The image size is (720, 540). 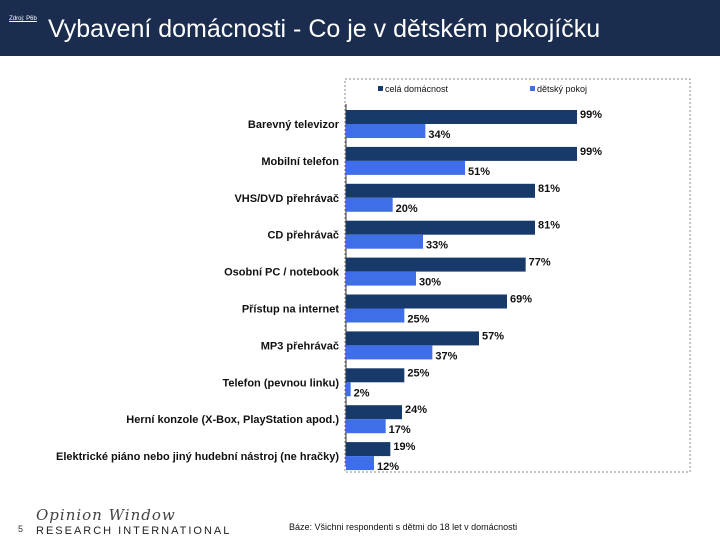 I want to click on data-label: 51%, so click(x=479, y=172).